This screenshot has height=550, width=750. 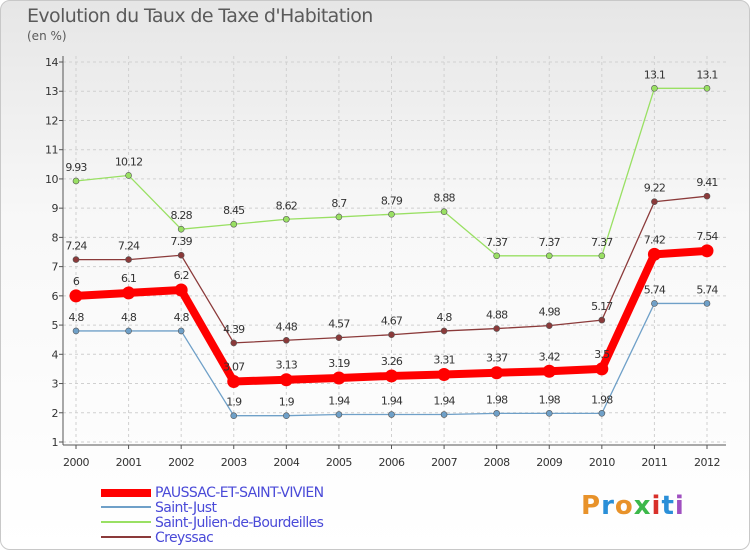 I want to click on data-label: 3.42, so click(x=549, y=356).